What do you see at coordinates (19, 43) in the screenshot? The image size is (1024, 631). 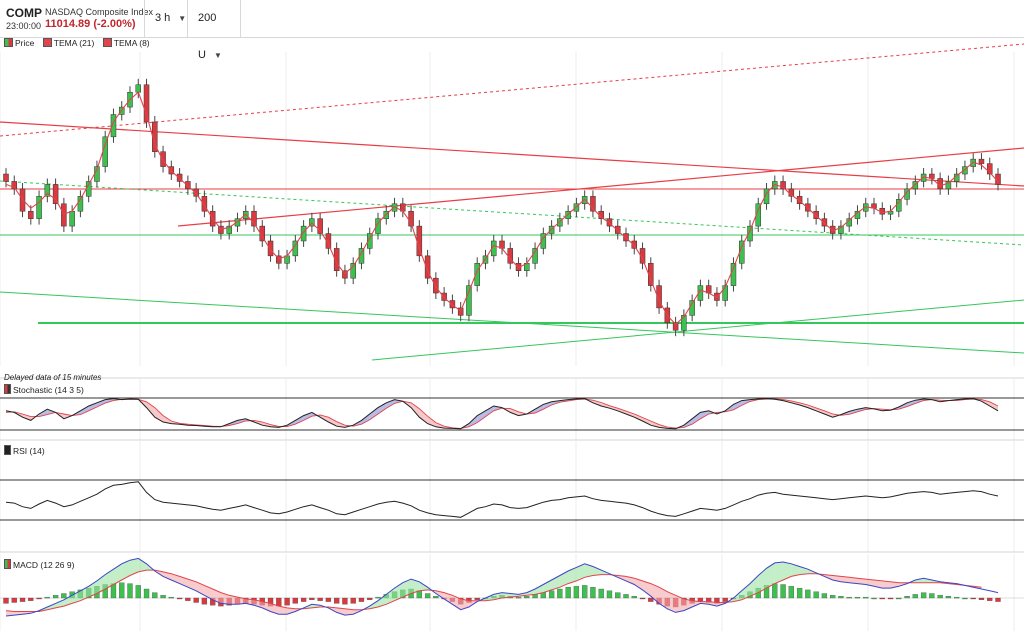 I see `legend-price: Price` at bounding box center [19, 43].